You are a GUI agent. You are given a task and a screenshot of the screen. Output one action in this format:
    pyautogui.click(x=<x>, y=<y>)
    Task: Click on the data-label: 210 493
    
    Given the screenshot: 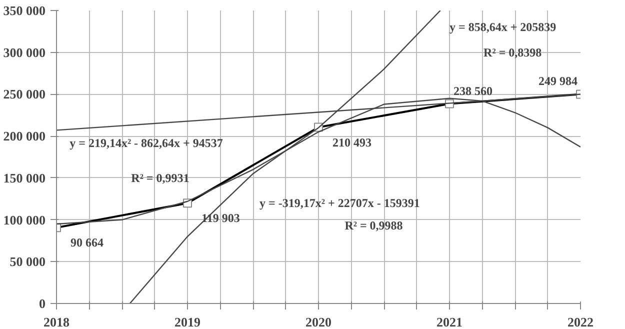 What is the action you would take?
    pyautogui.click(x=352, y=142)
    